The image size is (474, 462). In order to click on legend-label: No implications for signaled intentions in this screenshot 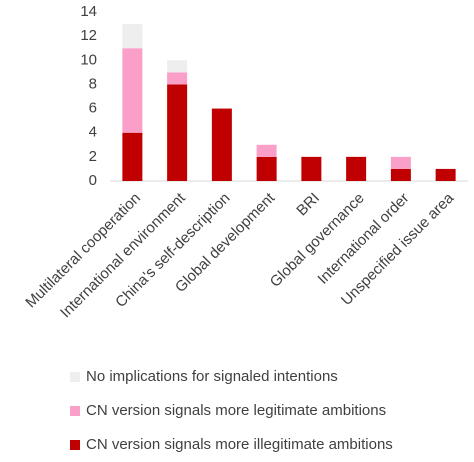, I will do `click(212, 376)`.